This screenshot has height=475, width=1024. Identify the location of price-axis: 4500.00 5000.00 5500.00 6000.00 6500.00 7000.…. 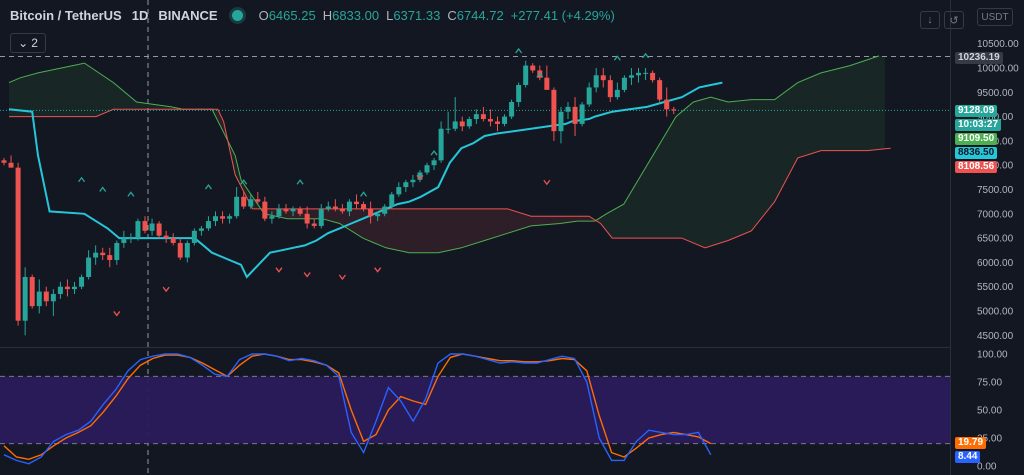
(998, 255).